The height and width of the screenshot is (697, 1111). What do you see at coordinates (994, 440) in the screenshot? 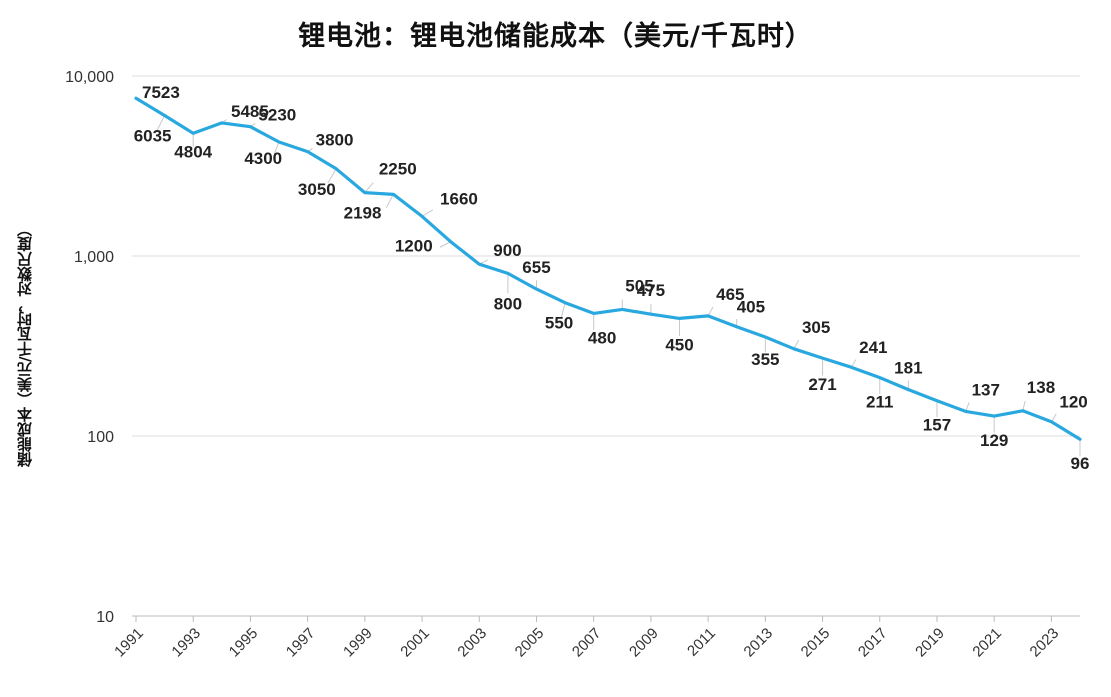
I see `data-label: 129` at bounding box center [994, 440].